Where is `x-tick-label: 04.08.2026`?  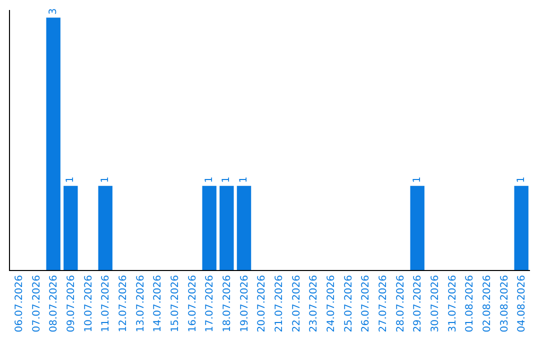 x-tick-label: 04.08.2026 is located at coordinates (522, 303).